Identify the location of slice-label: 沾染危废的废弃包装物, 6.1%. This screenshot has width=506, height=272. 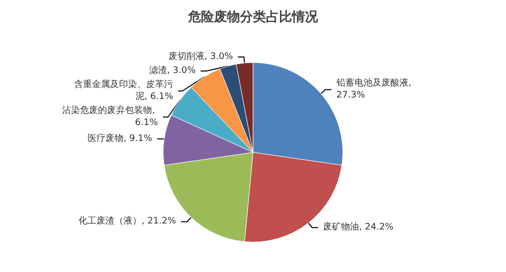
(110, 116).